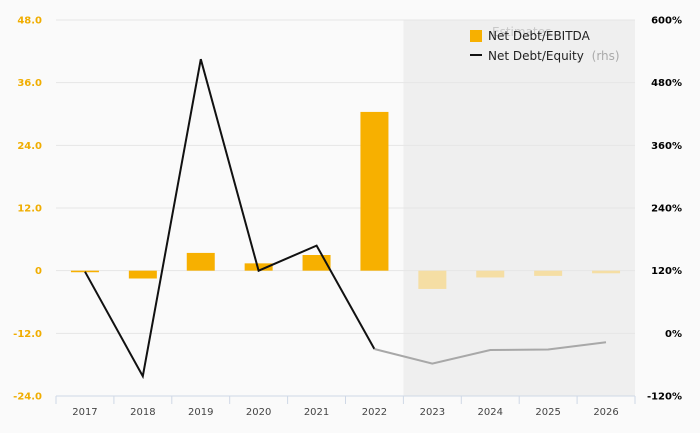  Describe the element at coordinates (490, 353) in the screenshot. I see `line-net-debt-equity-estimate` at that location.